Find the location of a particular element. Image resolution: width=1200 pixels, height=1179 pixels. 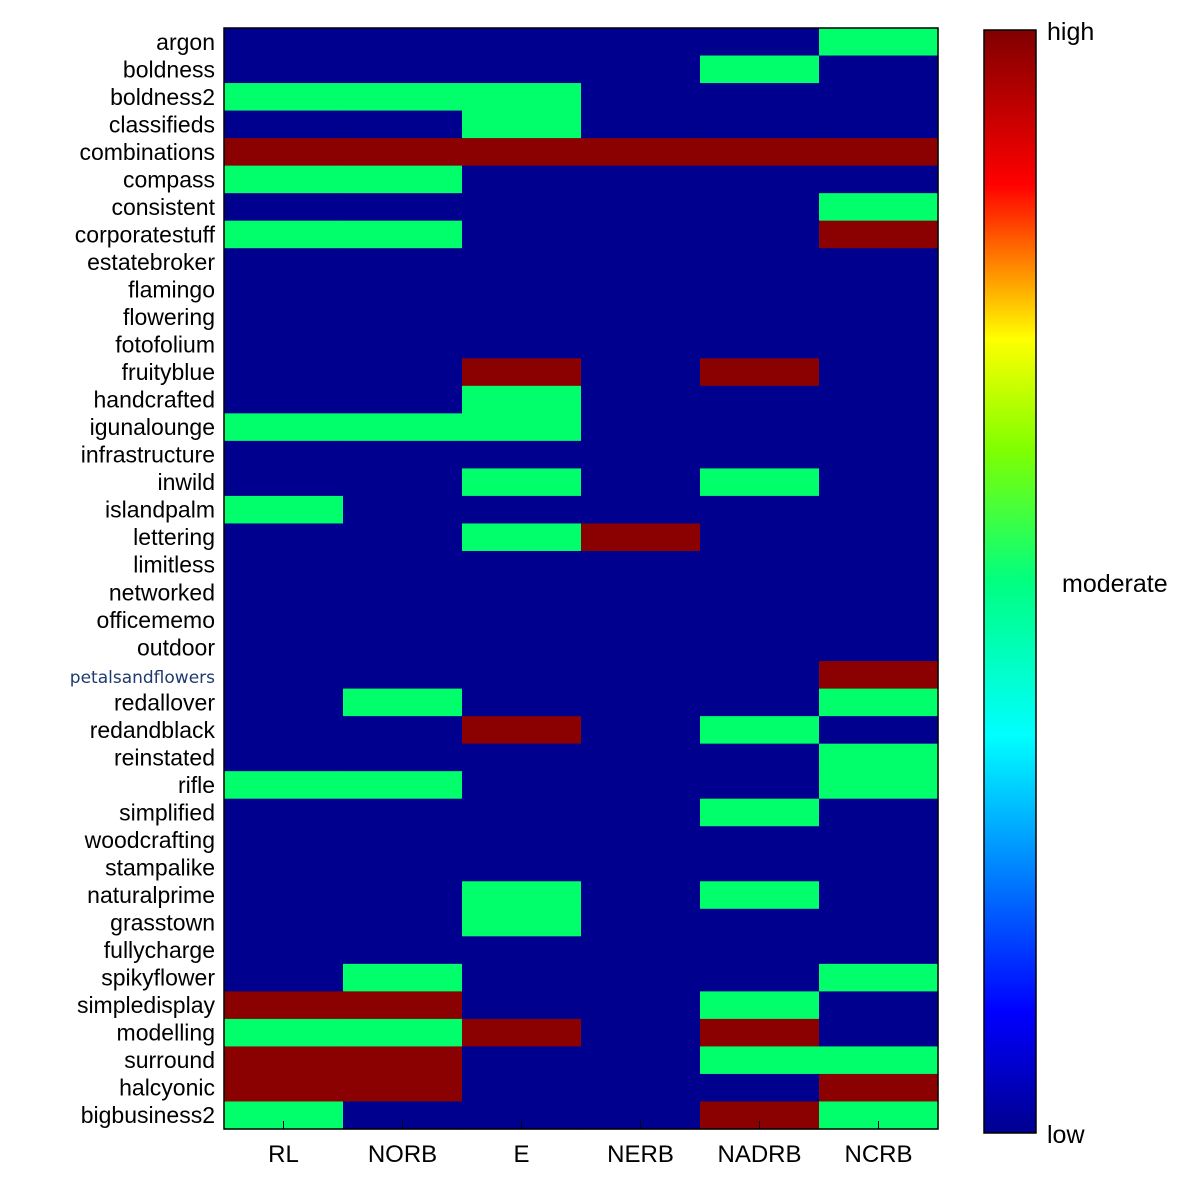

row-label: islandpalm is located at coordinates (160, 510).